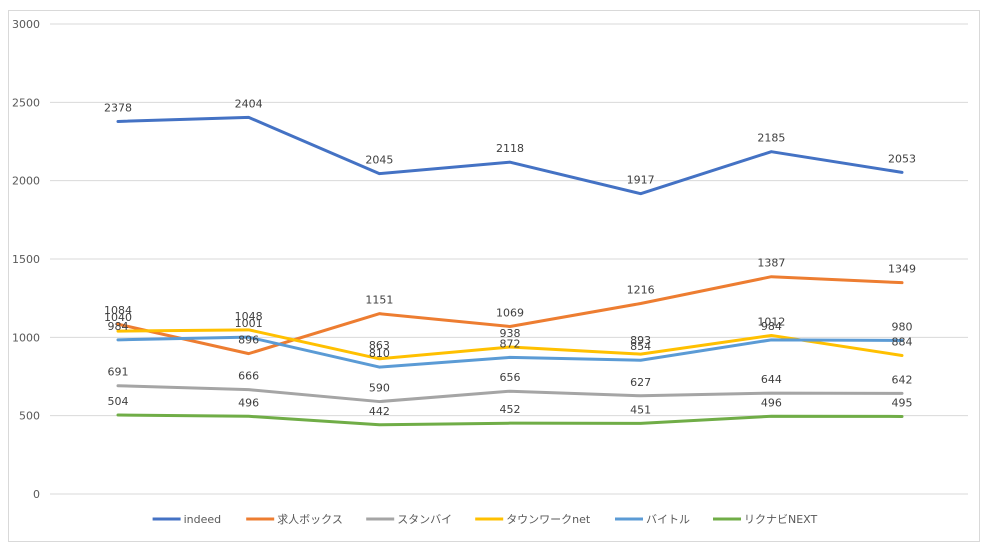 This screenshot has width=990, height=550. What do you see at coordinates (379, 353) in the screenshot?
I see `data-label: 810` at bounding box center [379, 353].